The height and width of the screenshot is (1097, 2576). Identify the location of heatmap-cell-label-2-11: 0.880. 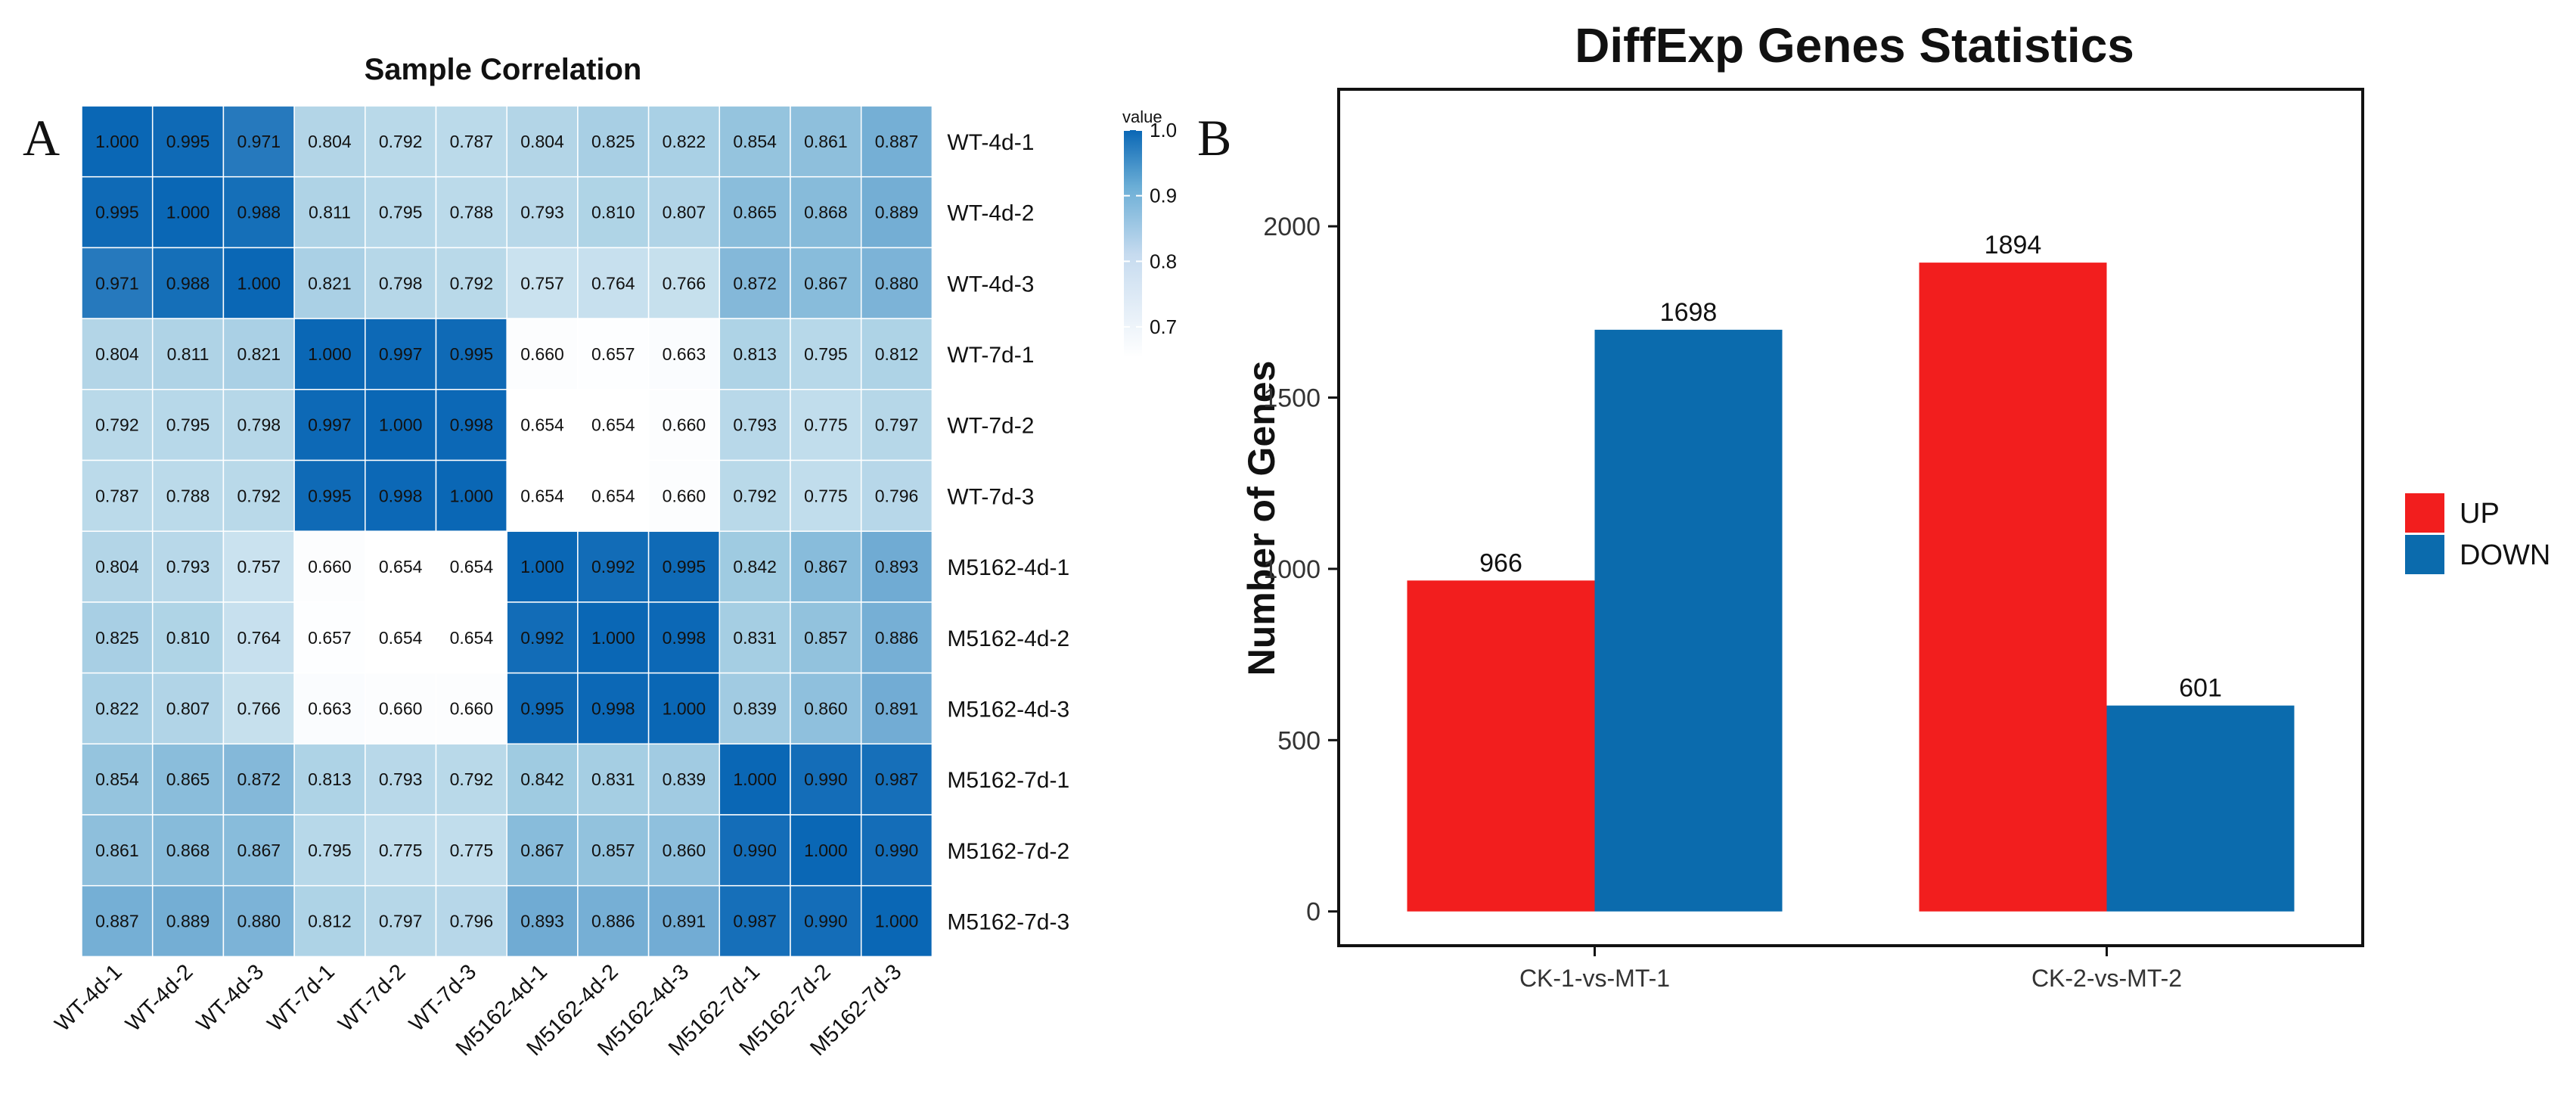
(897, 283).